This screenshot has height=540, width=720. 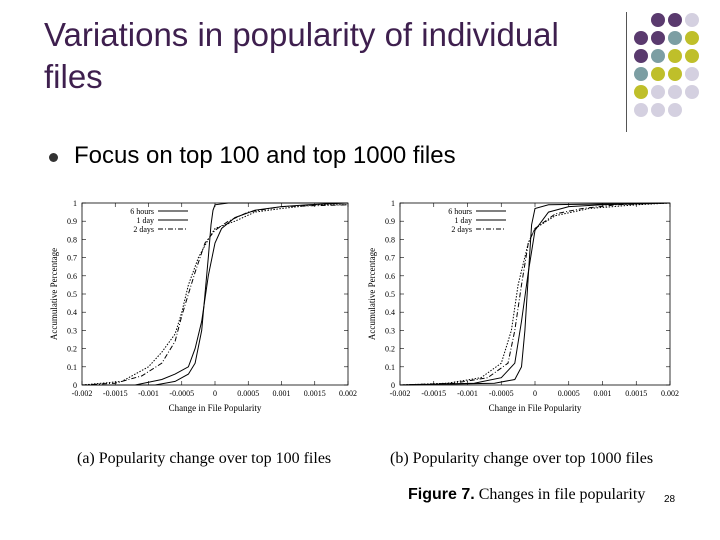 I want to click on divider-line, so click(x=626, y=72).